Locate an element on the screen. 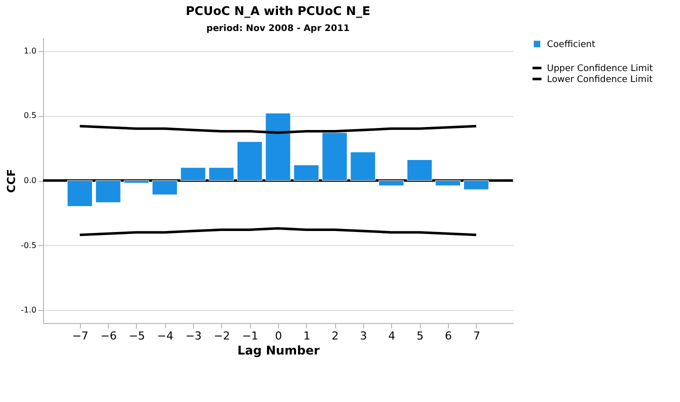  x-tick-label: −1 is located at coordinates (250, 336).